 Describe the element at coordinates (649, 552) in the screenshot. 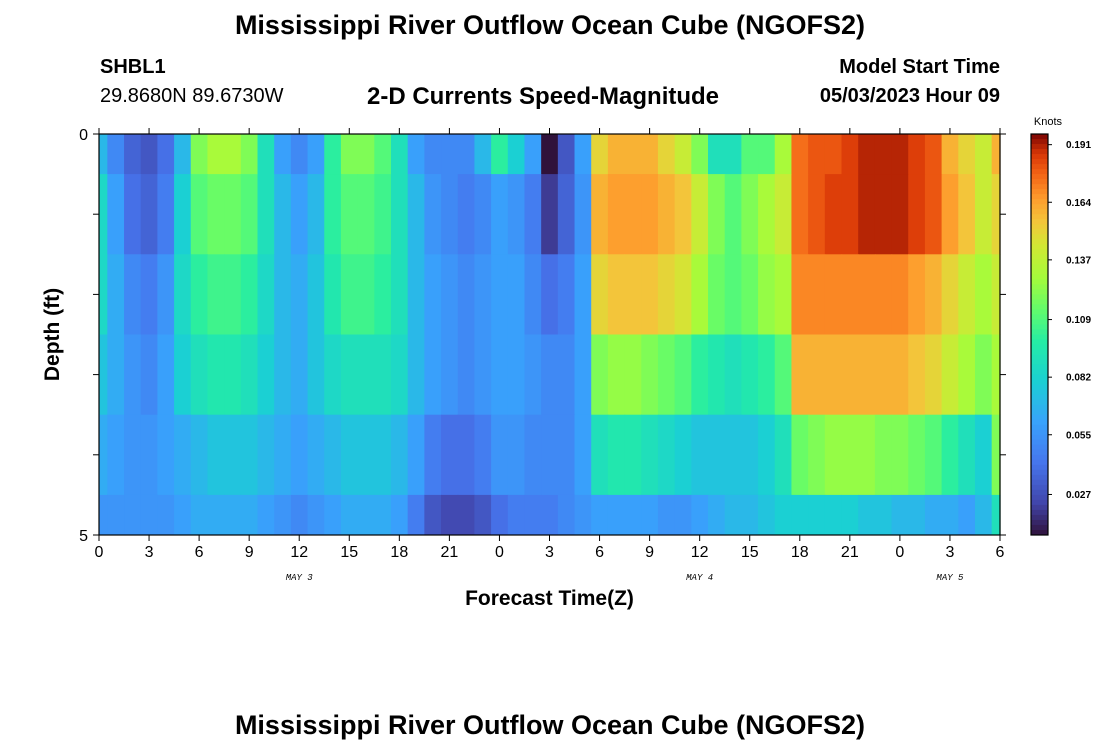

I see `x-tick-label: 9` at that location.